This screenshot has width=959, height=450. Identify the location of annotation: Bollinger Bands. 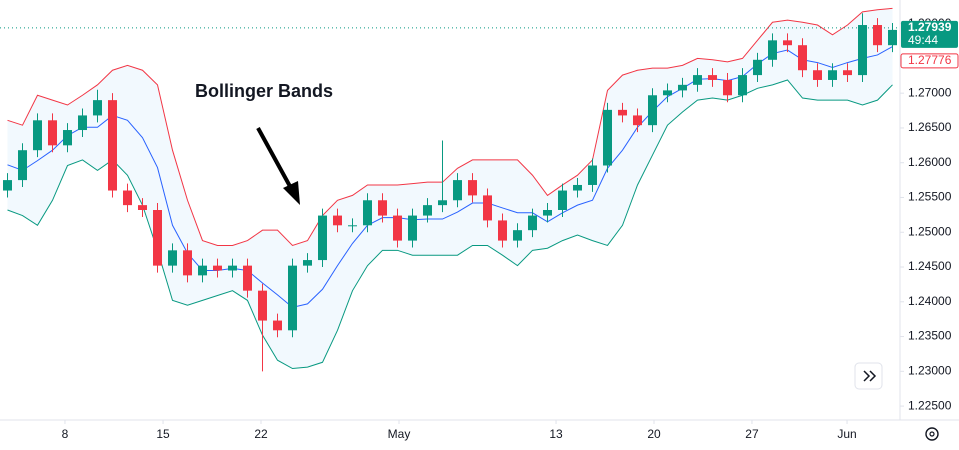
(264, 91).